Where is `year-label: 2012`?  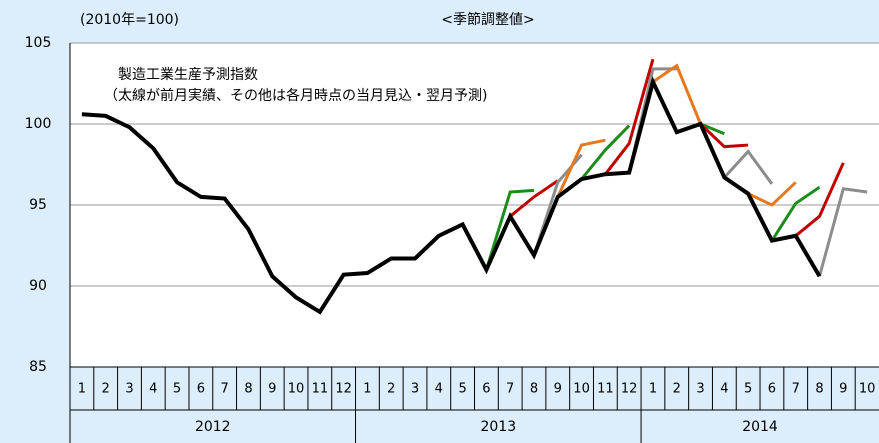
year-label: 2012 is located at coordinates (213, 427).